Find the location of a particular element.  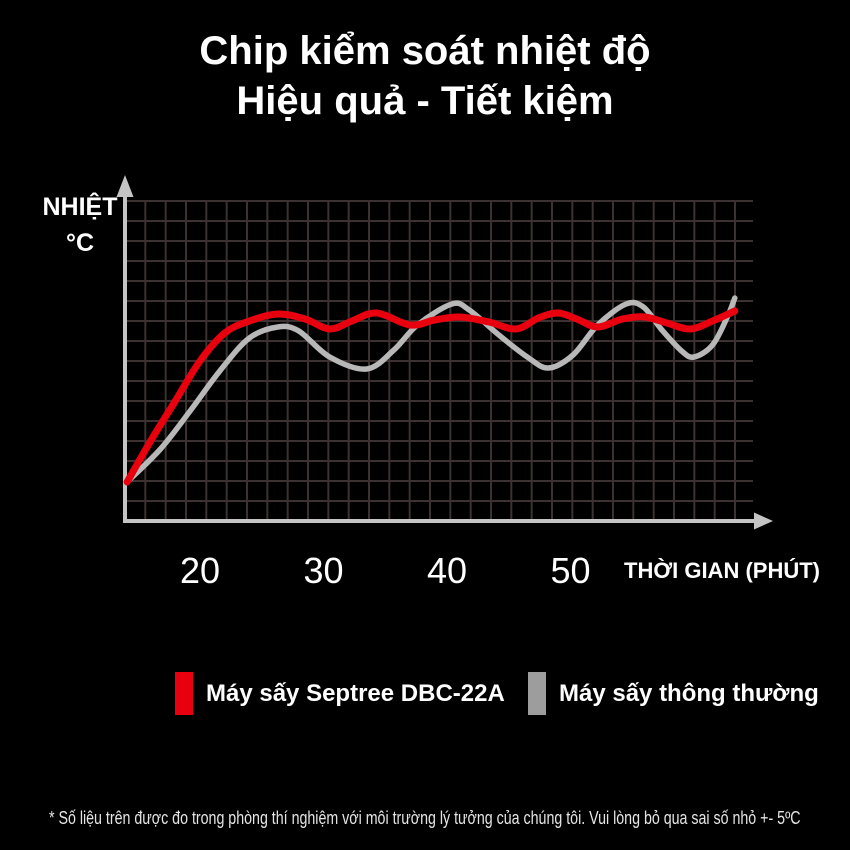

x-tick-label: 40 is located at coordinates (447, 570).